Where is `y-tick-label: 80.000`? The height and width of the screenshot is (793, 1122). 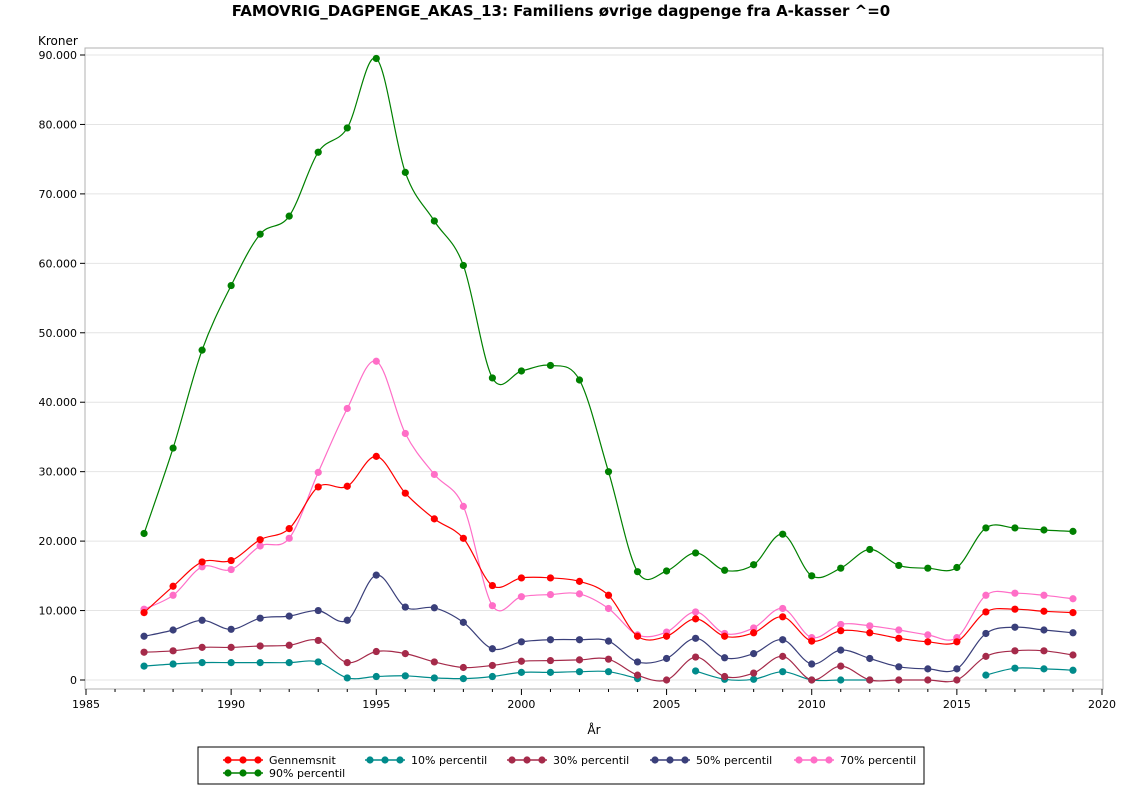
y-tick-label: 80.000 is located at coordinates (58, 124).